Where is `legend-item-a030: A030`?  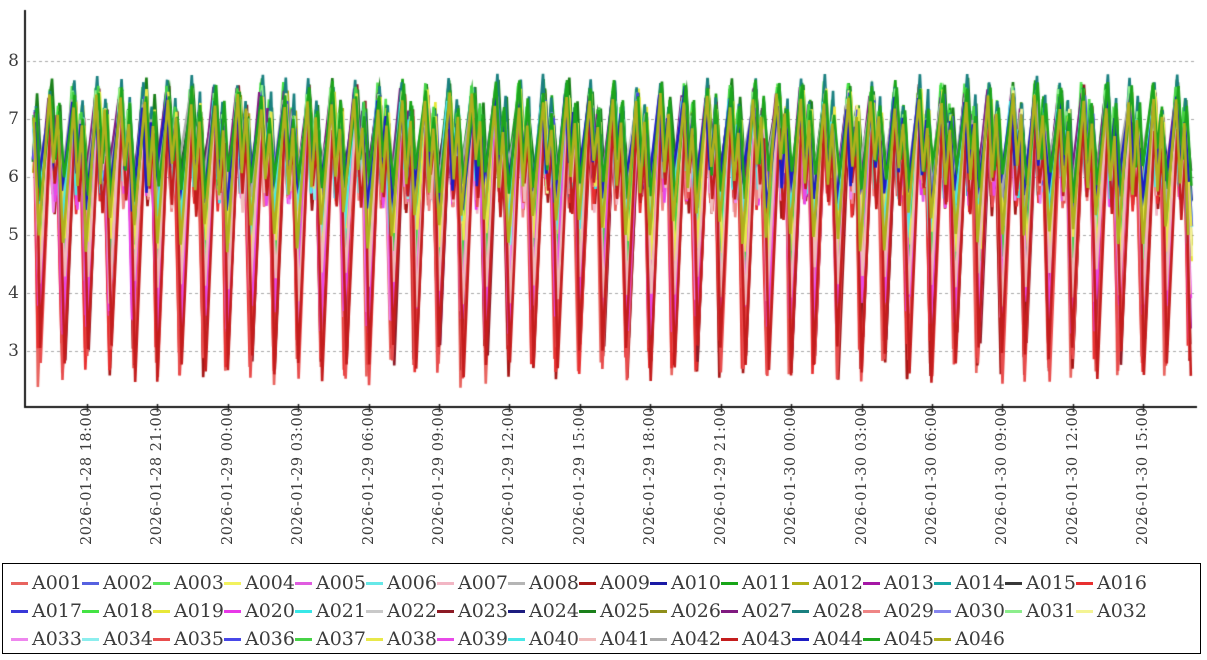 legend-item-a030: A030 is located at coordinates (969, 611).